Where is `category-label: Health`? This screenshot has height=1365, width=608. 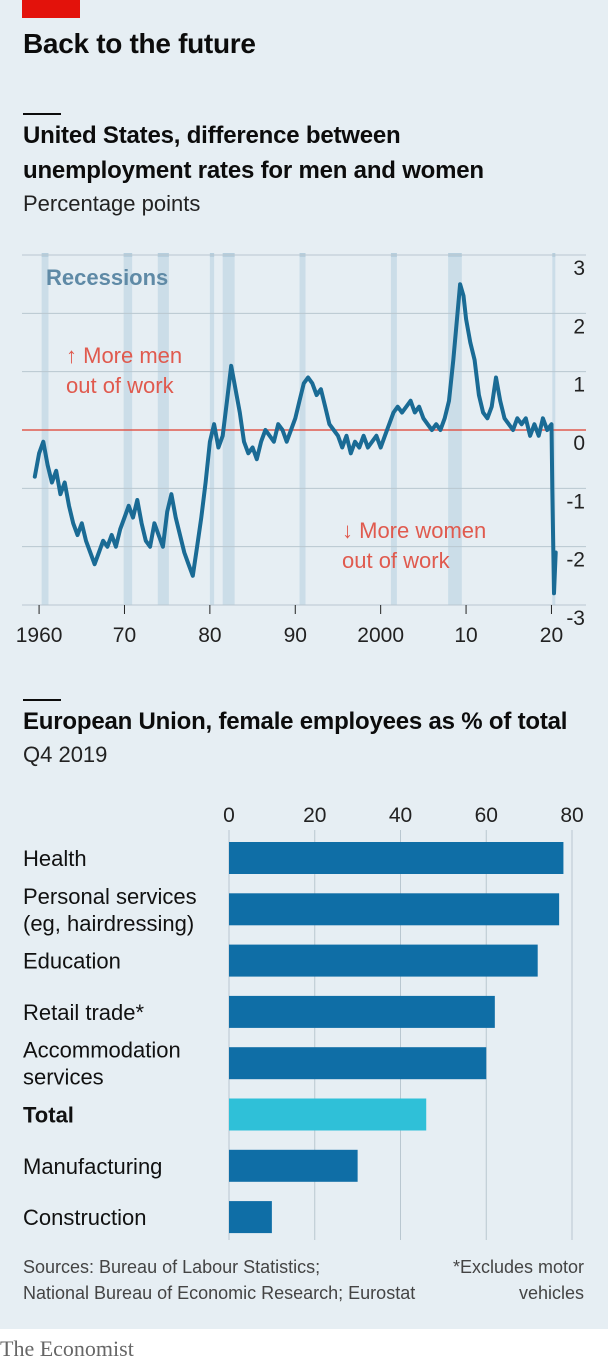 category-label: Health is located at coordinates (55, 858).